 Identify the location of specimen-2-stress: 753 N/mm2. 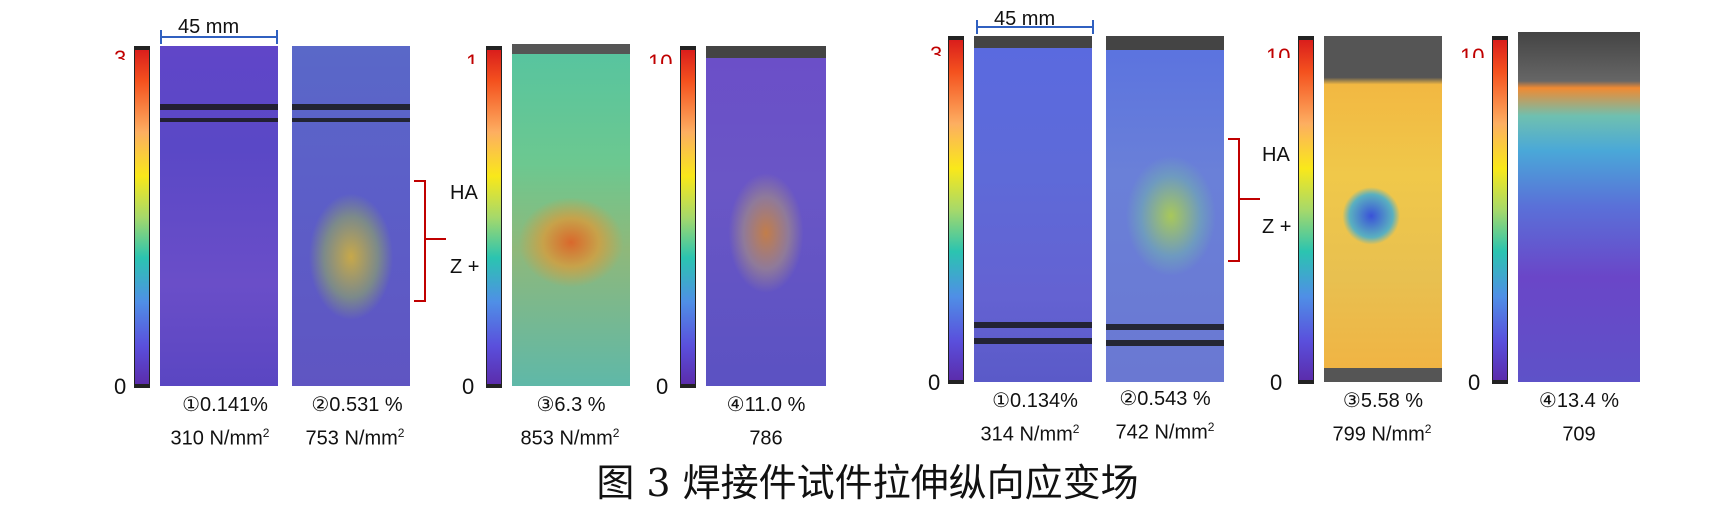
(355, 438).